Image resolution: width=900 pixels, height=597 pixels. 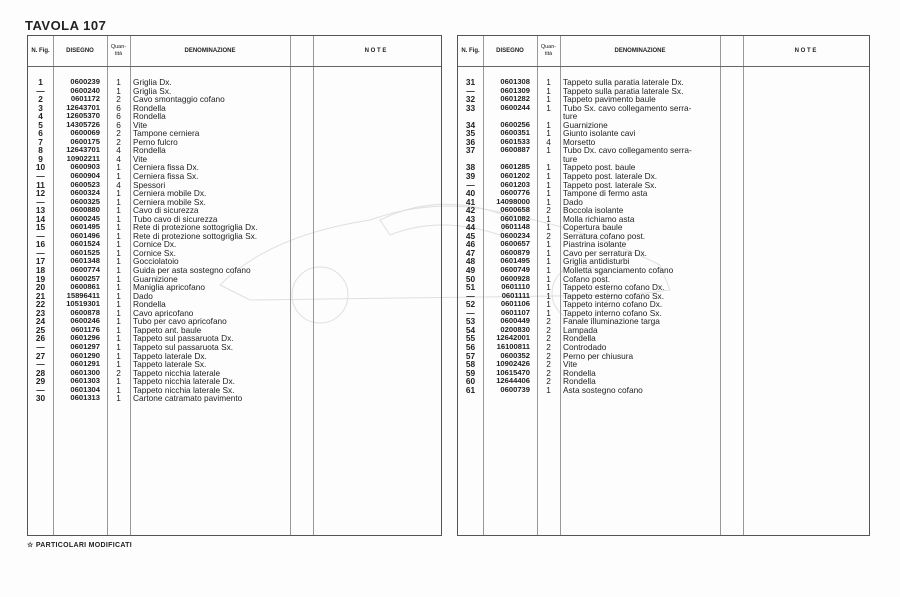 What do you see at coordinates (85, 176) in the screenshot?
I see `cell-dis: 0600904` at bounding box center [85, 176].